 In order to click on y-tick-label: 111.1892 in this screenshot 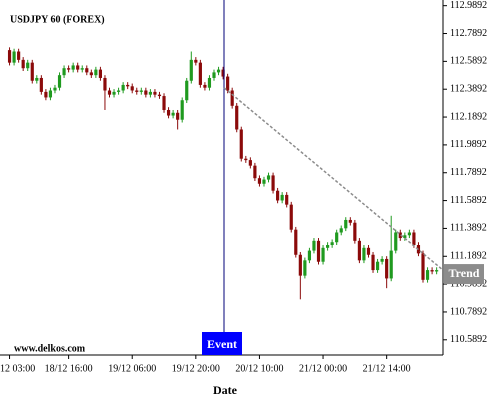, I will do `click(468, 256)`.